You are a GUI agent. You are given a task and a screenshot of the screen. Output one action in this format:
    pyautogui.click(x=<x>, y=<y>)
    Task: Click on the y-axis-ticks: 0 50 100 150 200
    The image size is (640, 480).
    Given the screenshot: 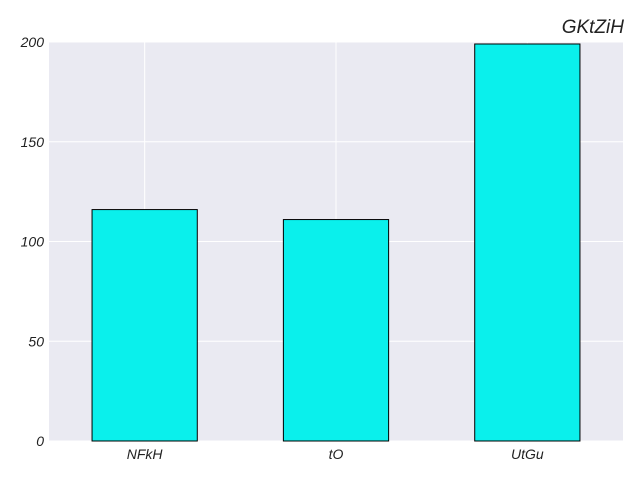 What is the action you would take?
    pyautogui.click(x=32, y=241)
    